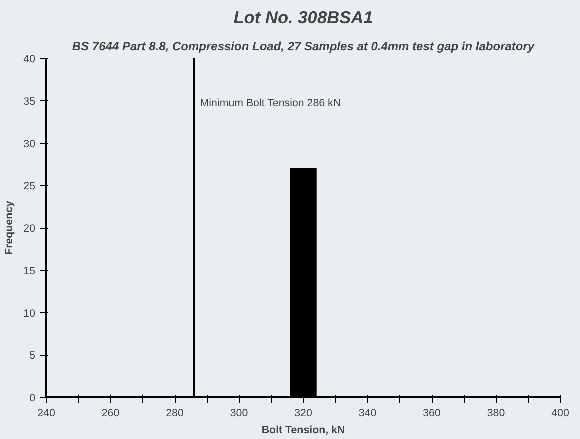  What do you see at coordinates (175, 414) in the screenshot?
I see `x-tick-label: 280` at bounding box center [175, 414].